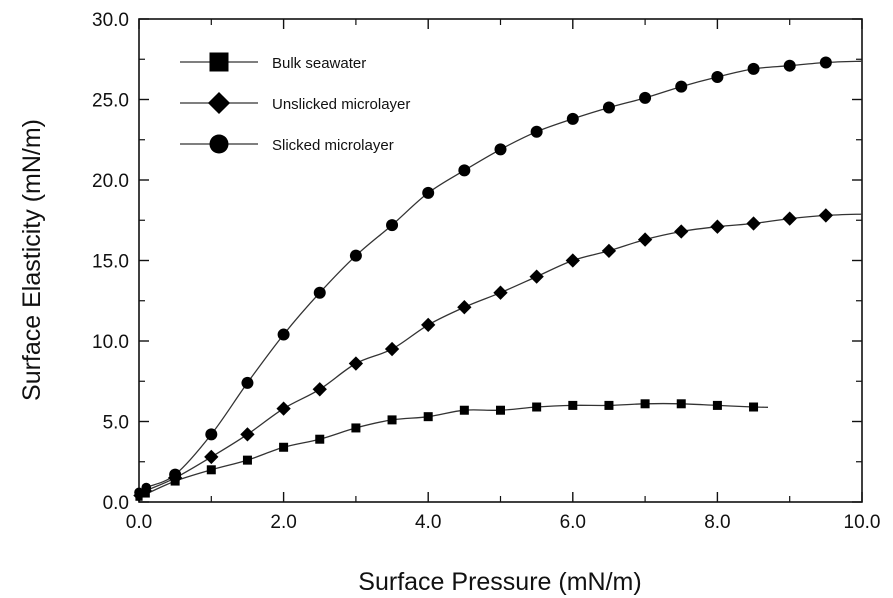 The height and width of the screenshot is (598, 893). Describe the element at coordinates (283, 522) in the screenshot. I see `x-tick-label: 2.0` at that location.